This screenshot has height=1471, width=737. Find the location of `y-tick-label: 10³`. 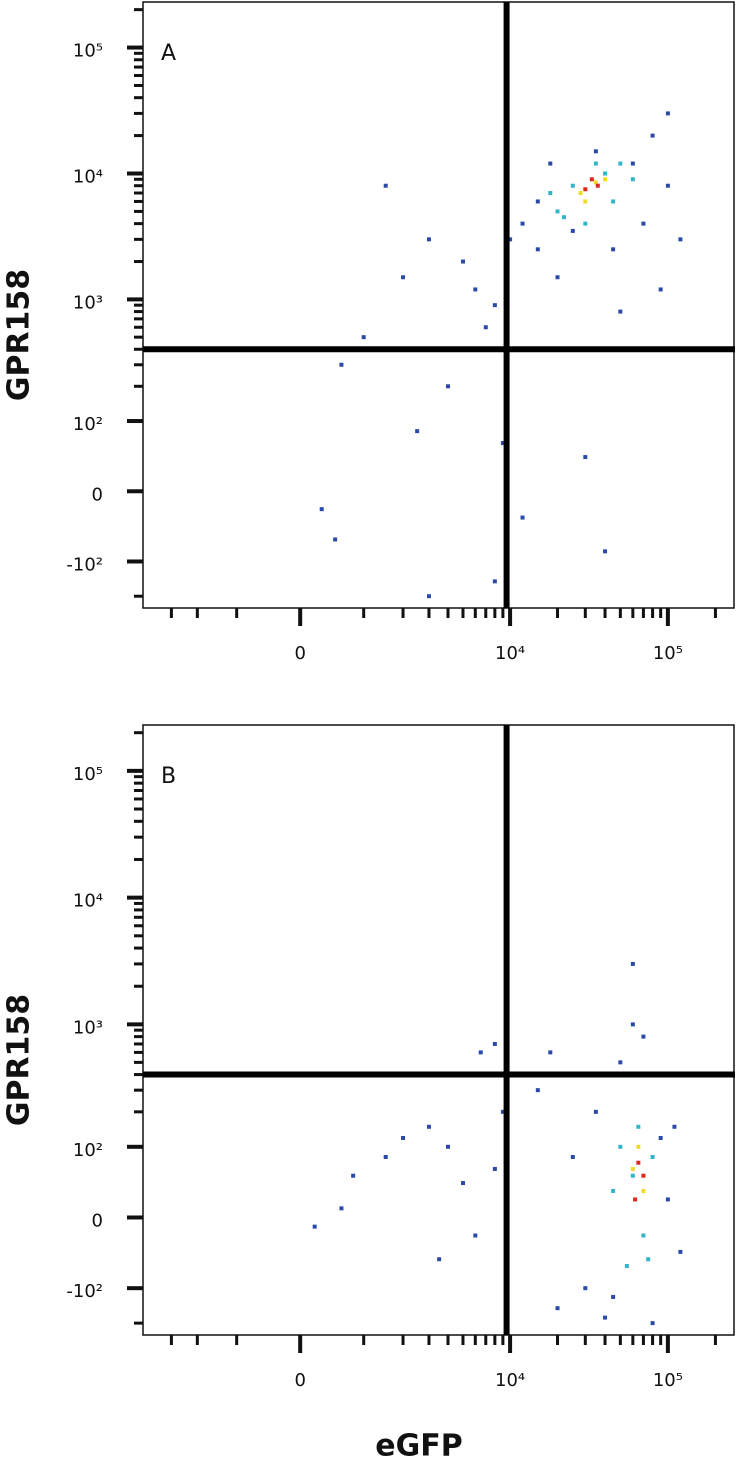

y-tick-label: 10³ is located at coordinates (88, 302).